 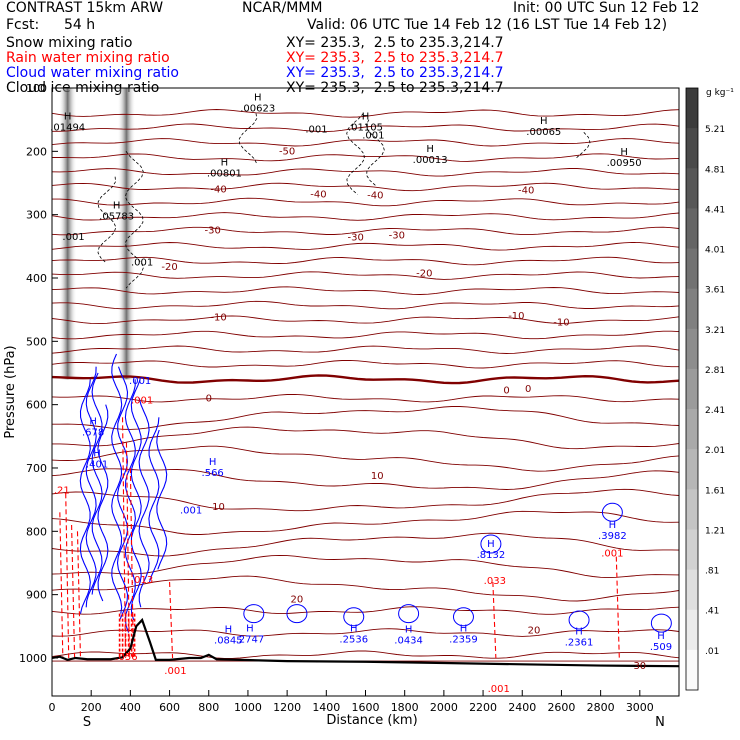 I want to click on extremum-value-18: .2361, so click(x=579, y=643).